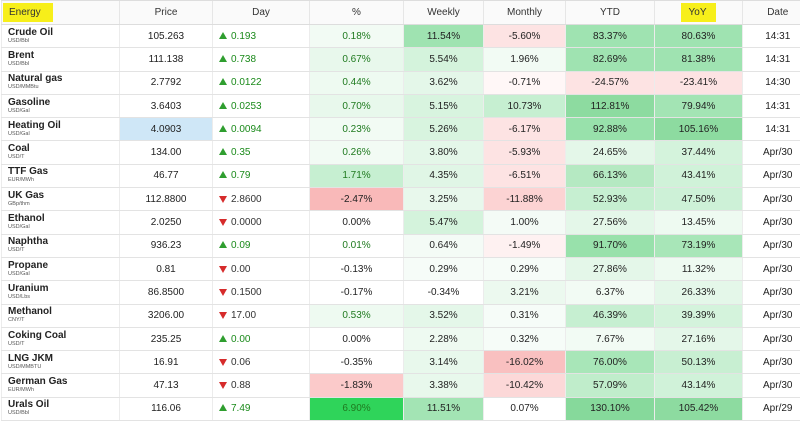 The width and height of the screenshot is (800, 422). Describe the element at coordinates (60, 362) in the screenshot. I see `commodity-cell: LNG JKM USD/MMBTU` at that location.